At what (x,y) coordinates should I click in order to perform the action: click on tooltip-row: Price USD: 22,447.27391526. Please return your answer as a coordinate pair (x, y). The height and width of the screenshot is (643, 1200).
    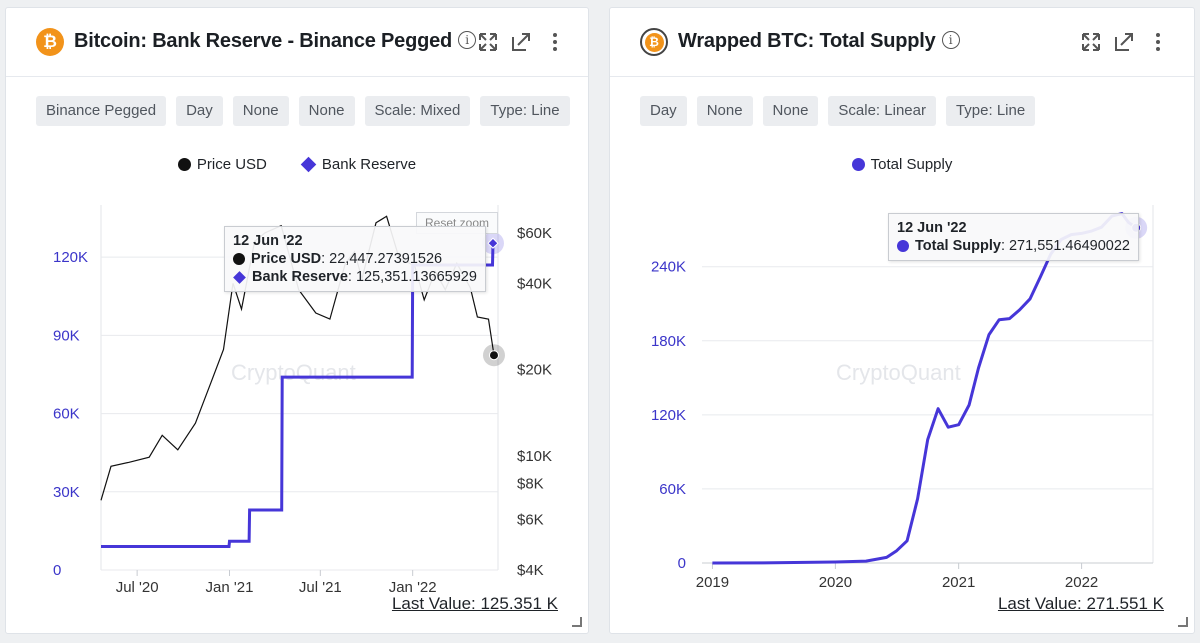
    Looking at the image, I should click on (355, 259).